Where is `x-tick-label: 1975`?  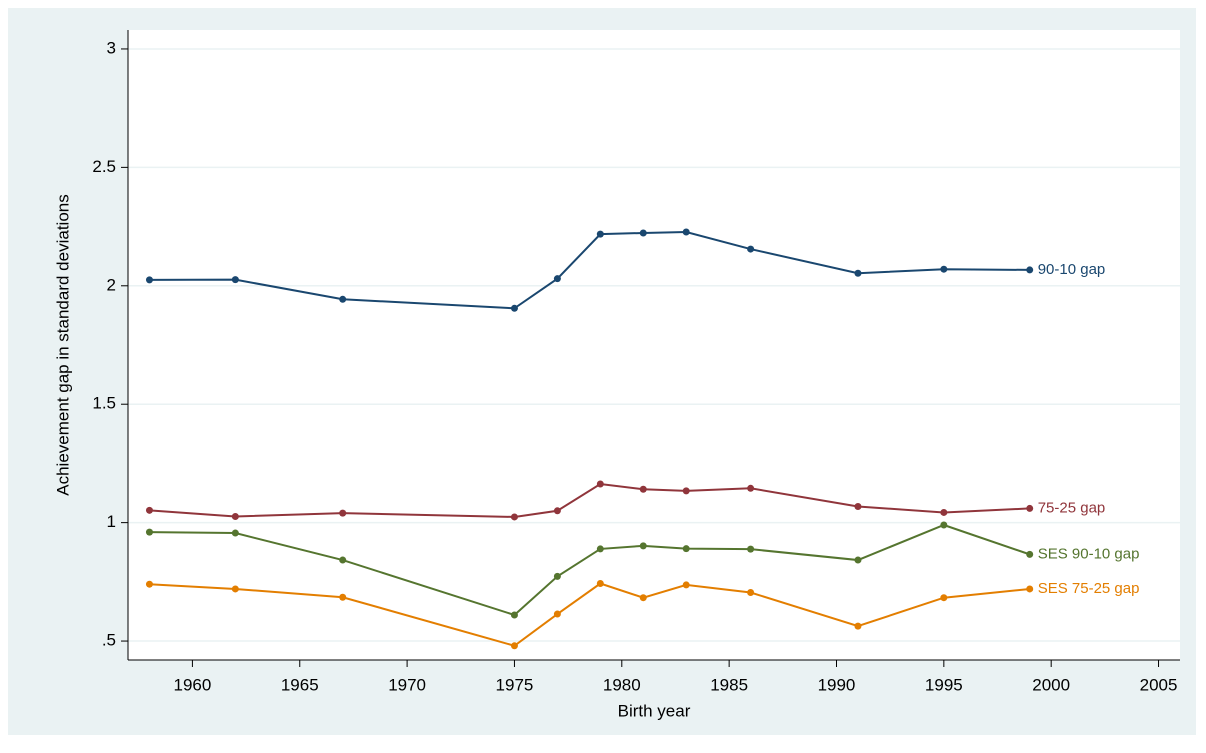 x-tick-label: 1975 is located at coordinates (515, 684).